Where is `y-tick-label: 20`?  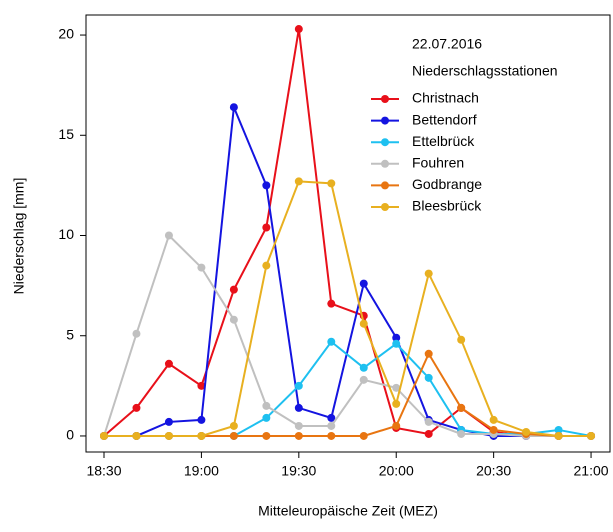
y-tick-label: 20 is located at coordinates (66, 34).